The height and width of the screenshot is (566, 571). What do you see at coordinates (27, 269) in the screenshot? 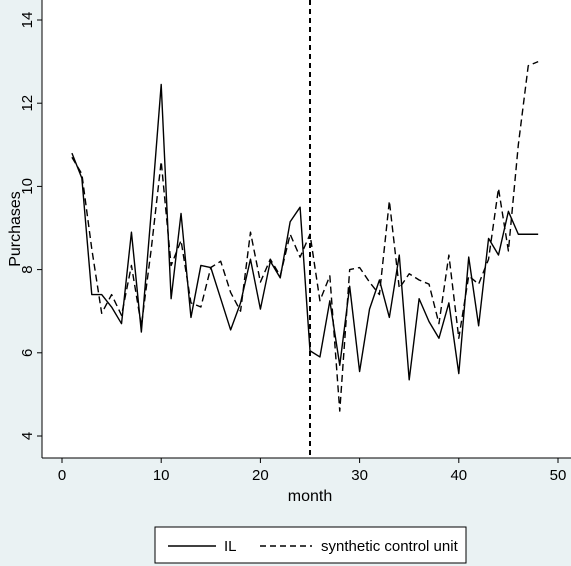
I see `y-tick-label: 8` at bounding box center [27, 269].